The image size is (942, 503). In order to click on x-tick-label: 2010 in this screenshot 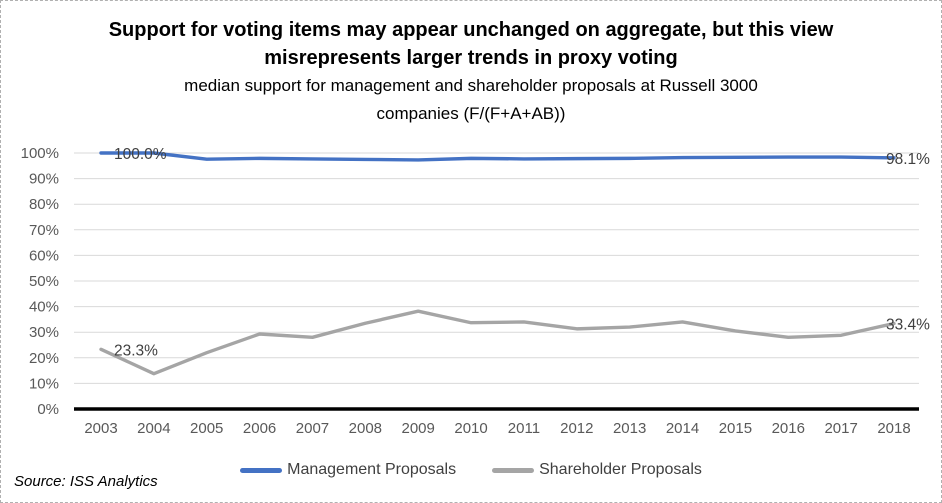, I will do `click(470, 428)`.